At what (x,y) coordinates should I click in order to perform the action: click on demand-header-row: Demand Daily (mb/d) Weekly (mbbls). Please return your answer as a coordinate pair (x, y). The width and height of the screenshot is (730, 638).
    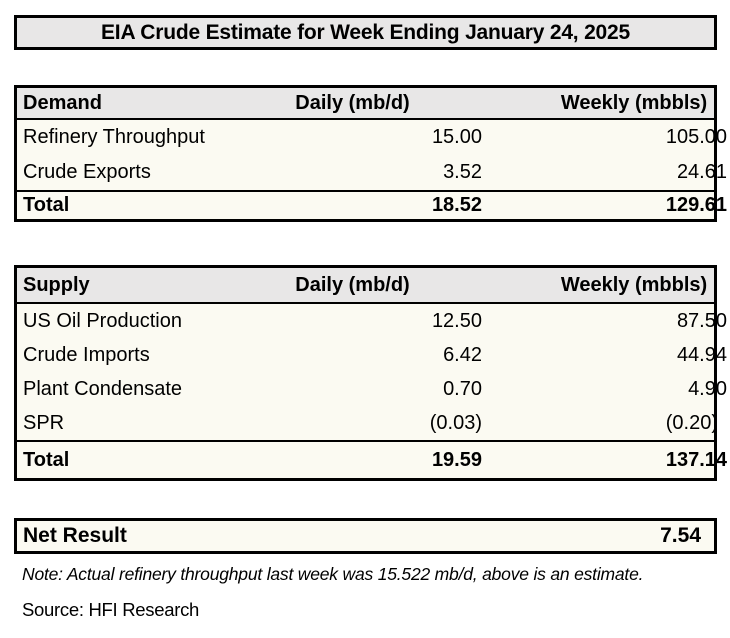
    Looking at the image, I should click on (365, 104).